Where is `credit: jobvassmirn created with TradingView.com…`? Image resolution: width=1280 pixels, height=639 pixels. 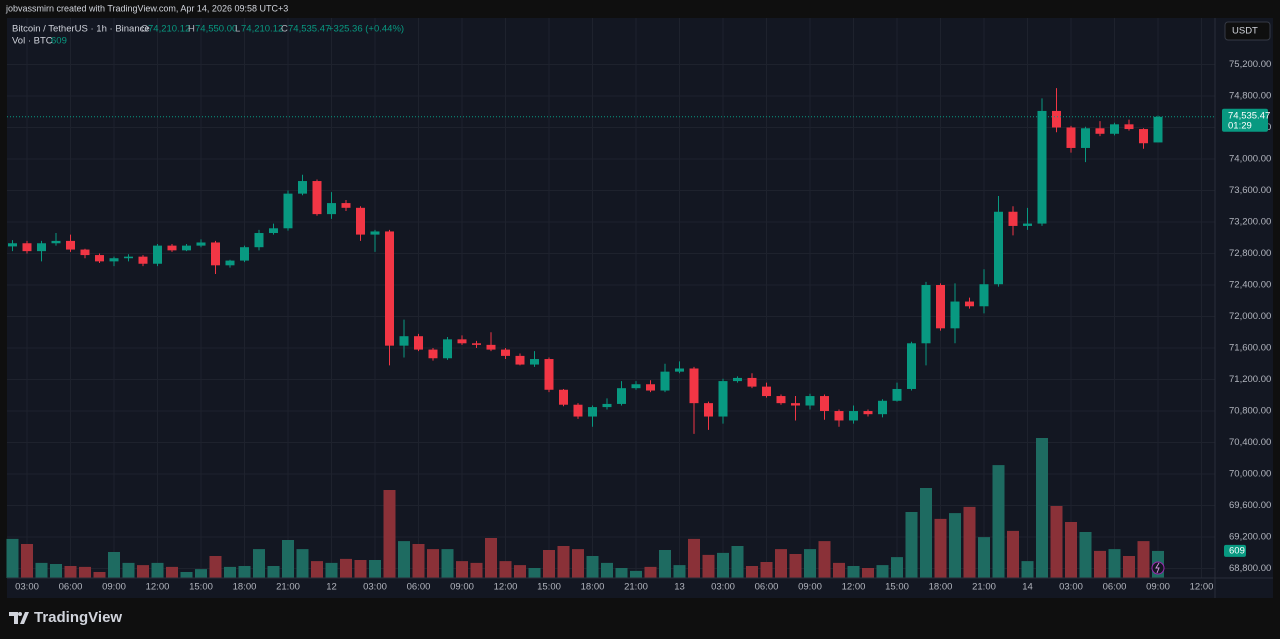
credit: jobvassmirn created with TradingView.com… is located at coordinates (146, 8).